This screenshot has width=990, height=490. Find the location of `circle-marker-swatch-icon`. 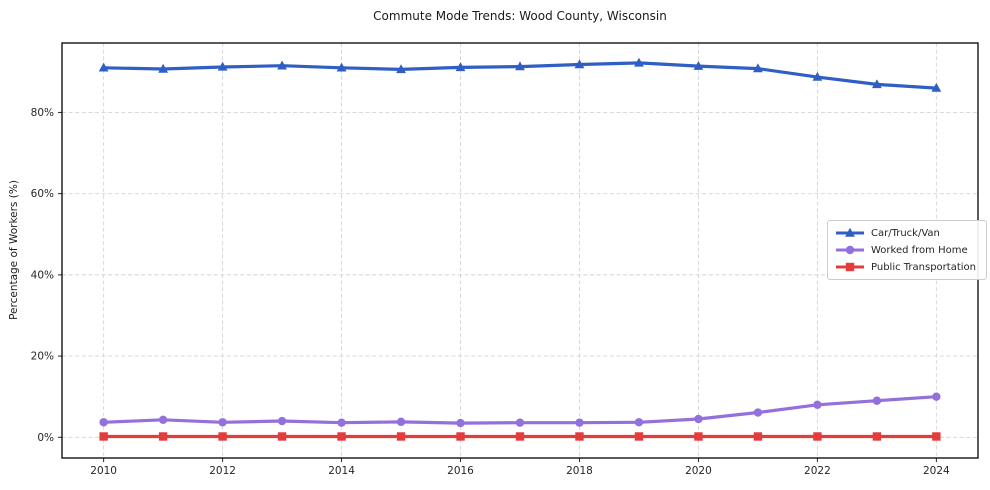

circle-marker-swatch-icon is located at coordinates (850, 250).